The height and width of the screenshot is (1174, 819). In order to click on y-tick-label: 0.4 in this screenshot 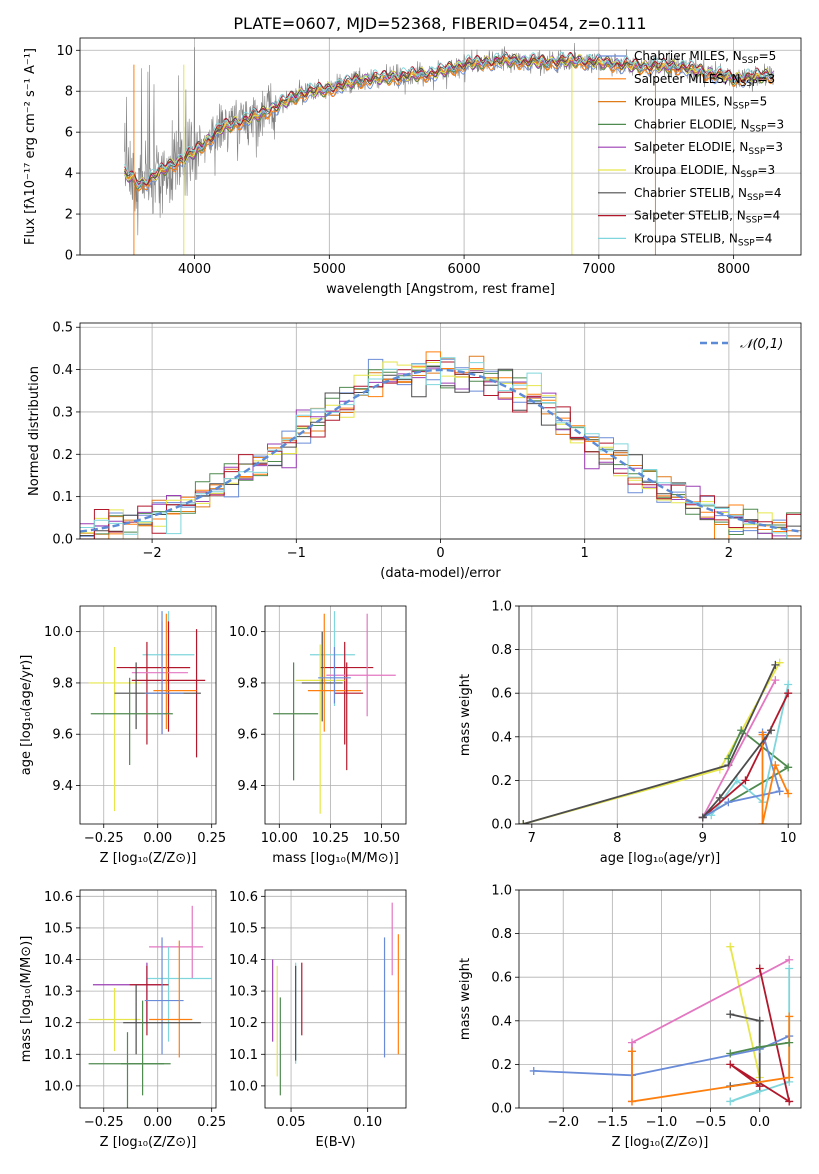, I will do `click(501, 737)`.